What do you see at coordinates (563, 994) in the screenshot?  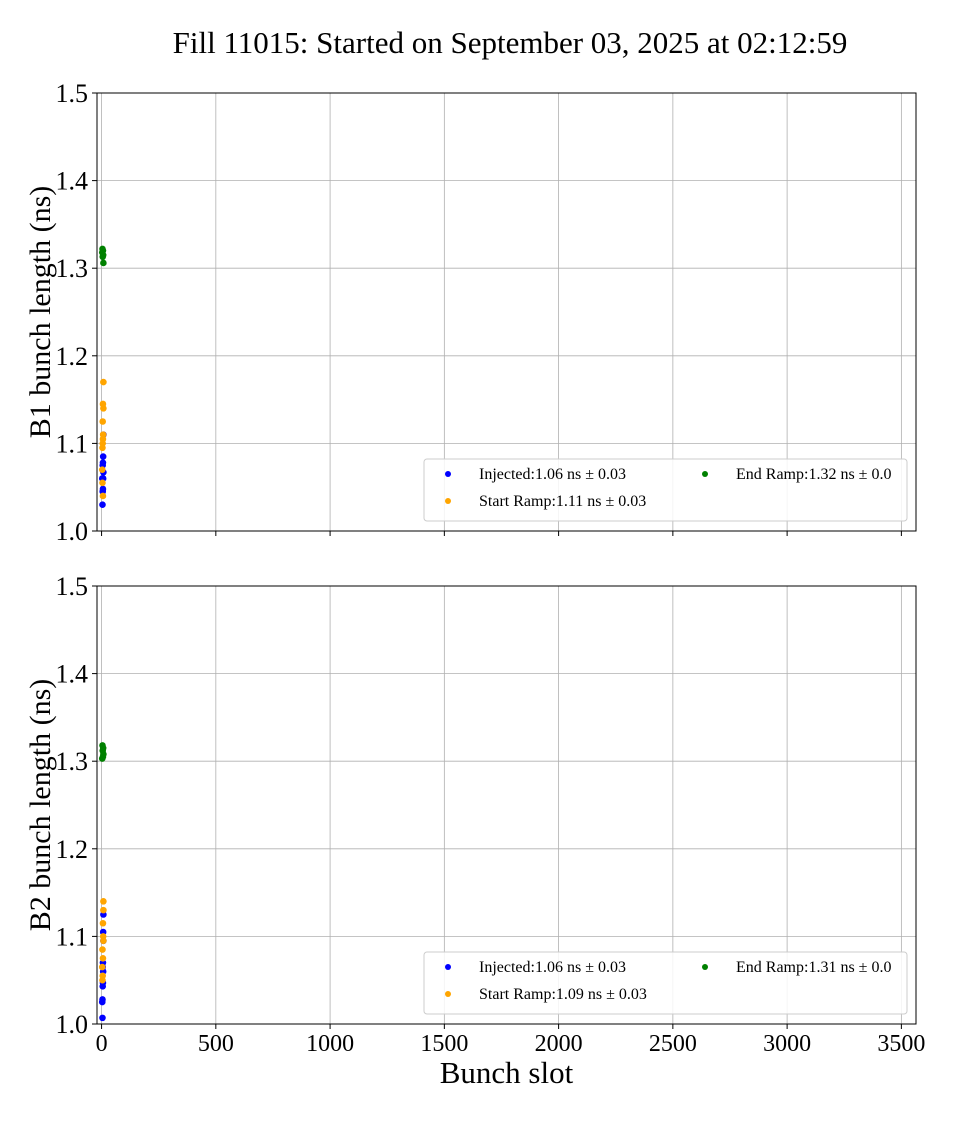 I see `legend-label: Start Ramp:1.09 ns ± 0.03` at bounding box center [563, 994].